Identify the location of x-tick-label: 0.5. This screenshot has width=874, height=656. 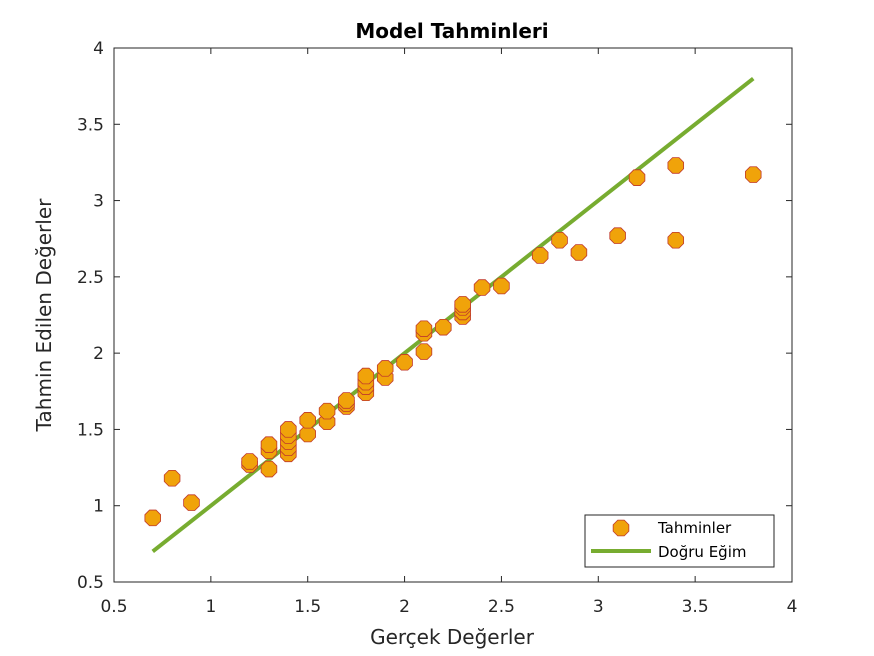
(113, 607).